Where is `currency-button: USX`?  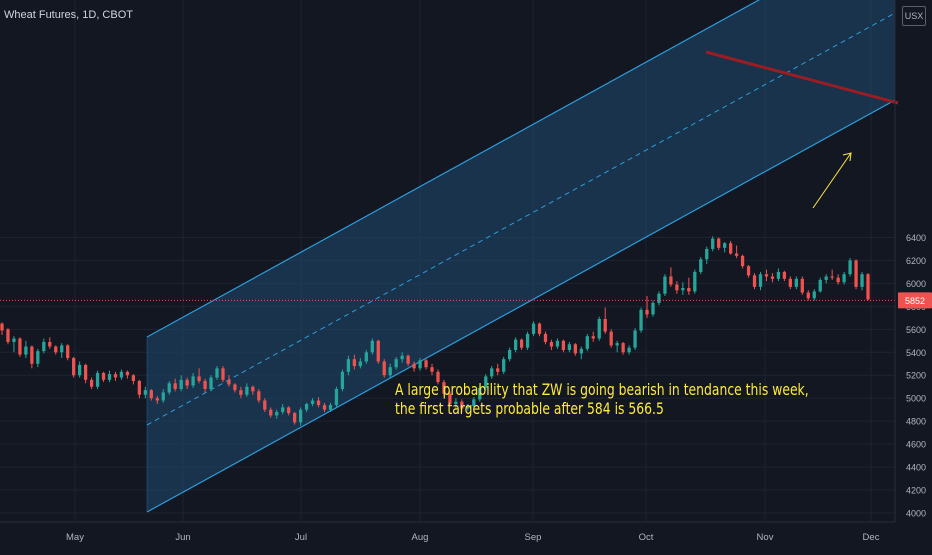 currency-button: USX is located at coordinates (914, 16).